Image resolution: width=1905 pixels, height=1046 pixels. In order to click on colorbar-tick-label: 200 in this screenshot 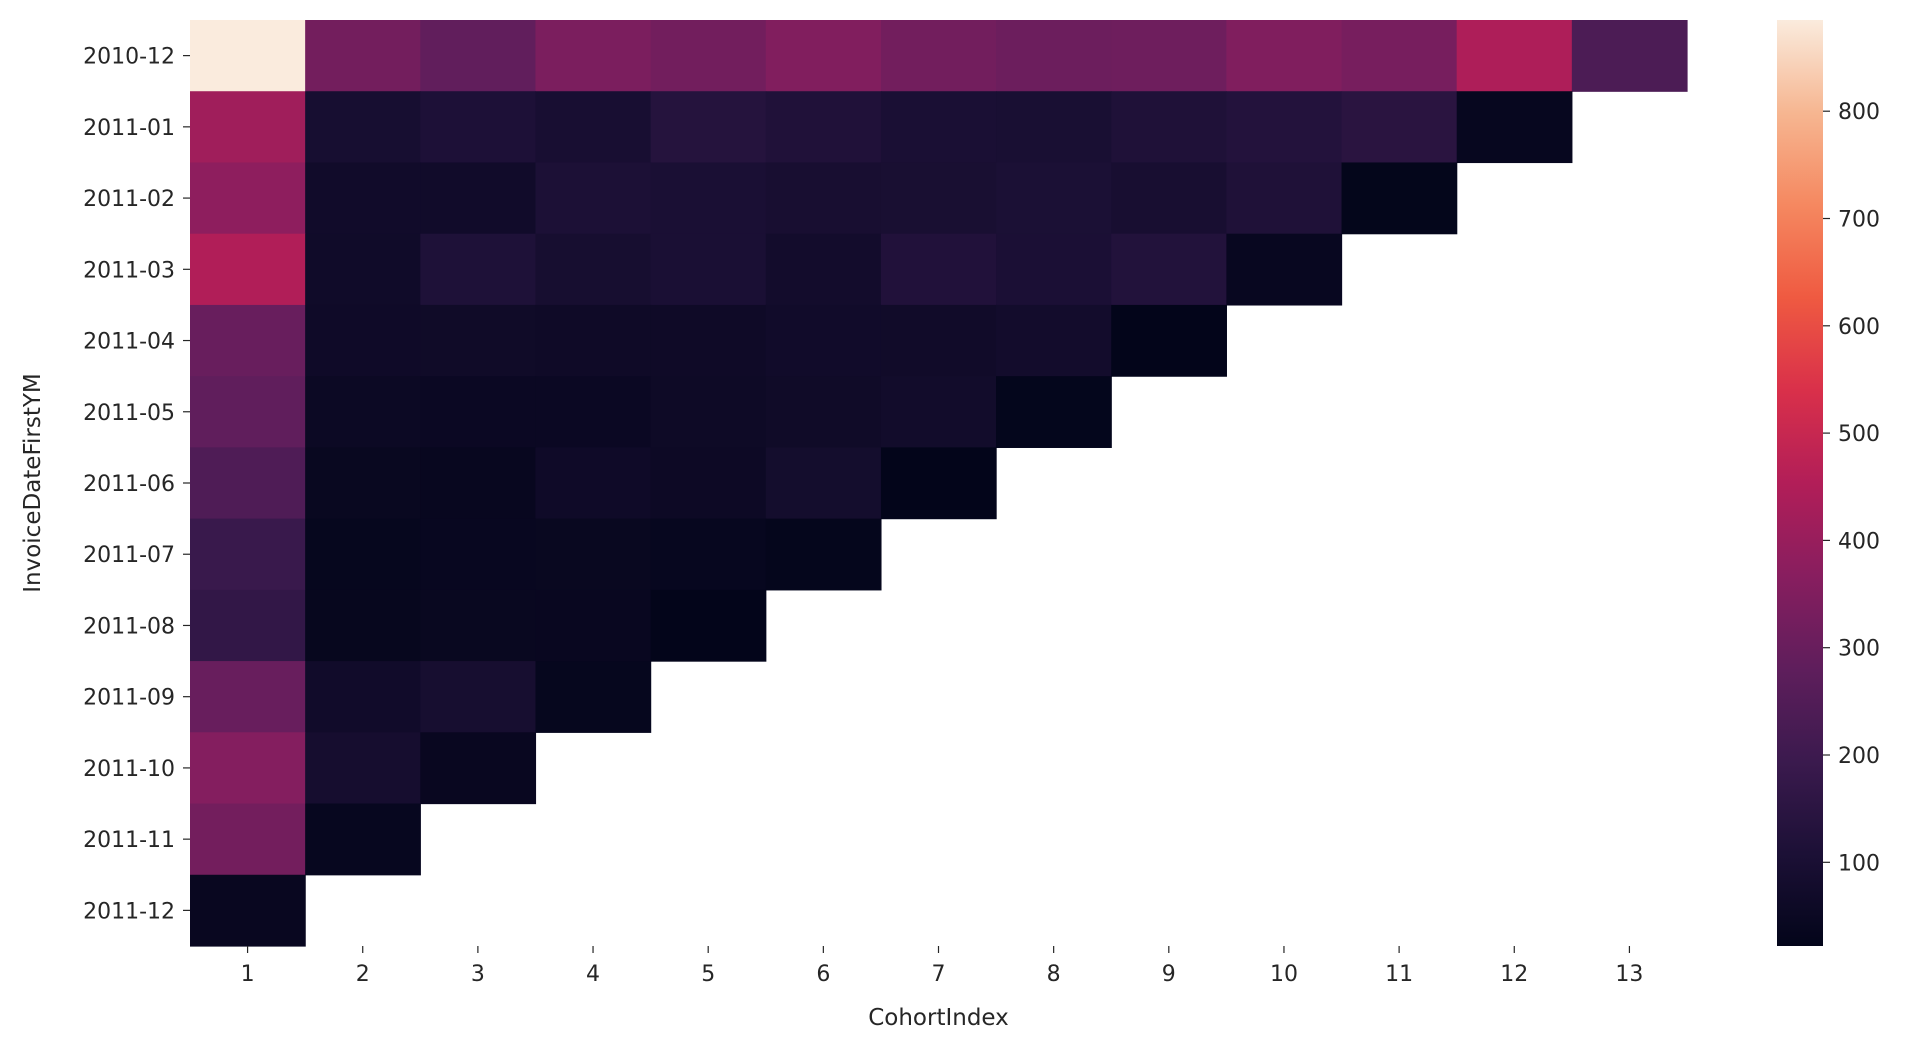, I will do `click(1859, 756)`.